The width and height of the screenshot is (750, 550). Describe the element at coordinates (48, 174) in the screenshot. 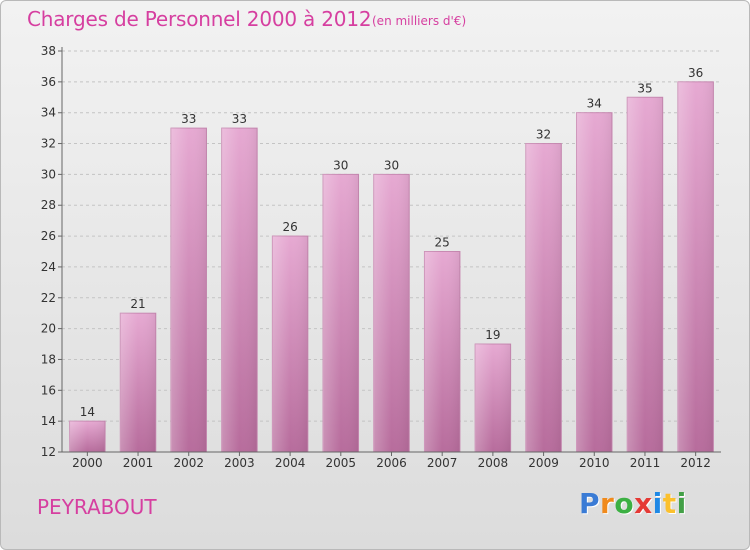

I see `y-tick-label: 30` at that location.